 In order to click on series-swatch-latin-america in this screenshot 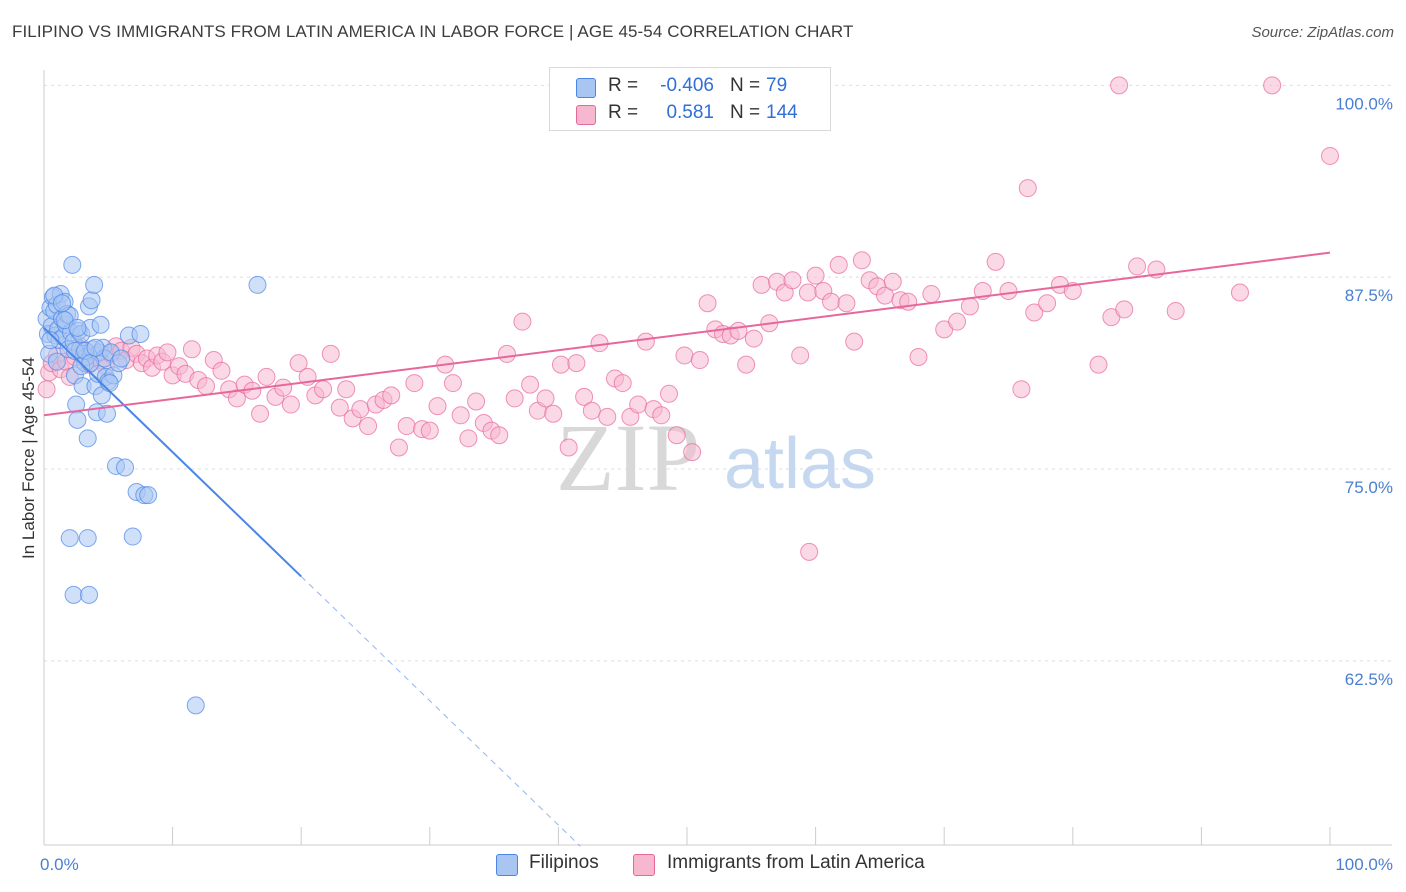, I will do `click(644, 865)`.